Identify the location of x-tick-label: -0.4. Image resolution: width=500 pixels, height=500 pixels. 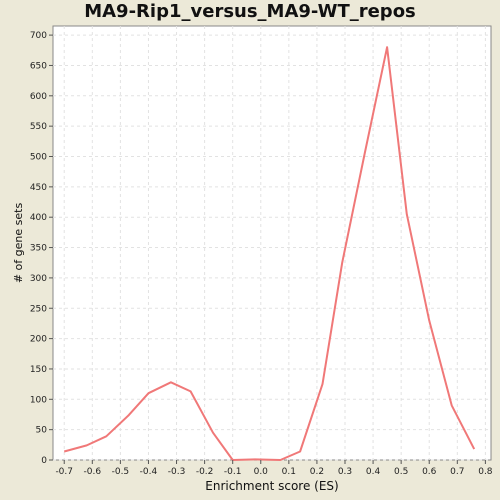
(149, 472).